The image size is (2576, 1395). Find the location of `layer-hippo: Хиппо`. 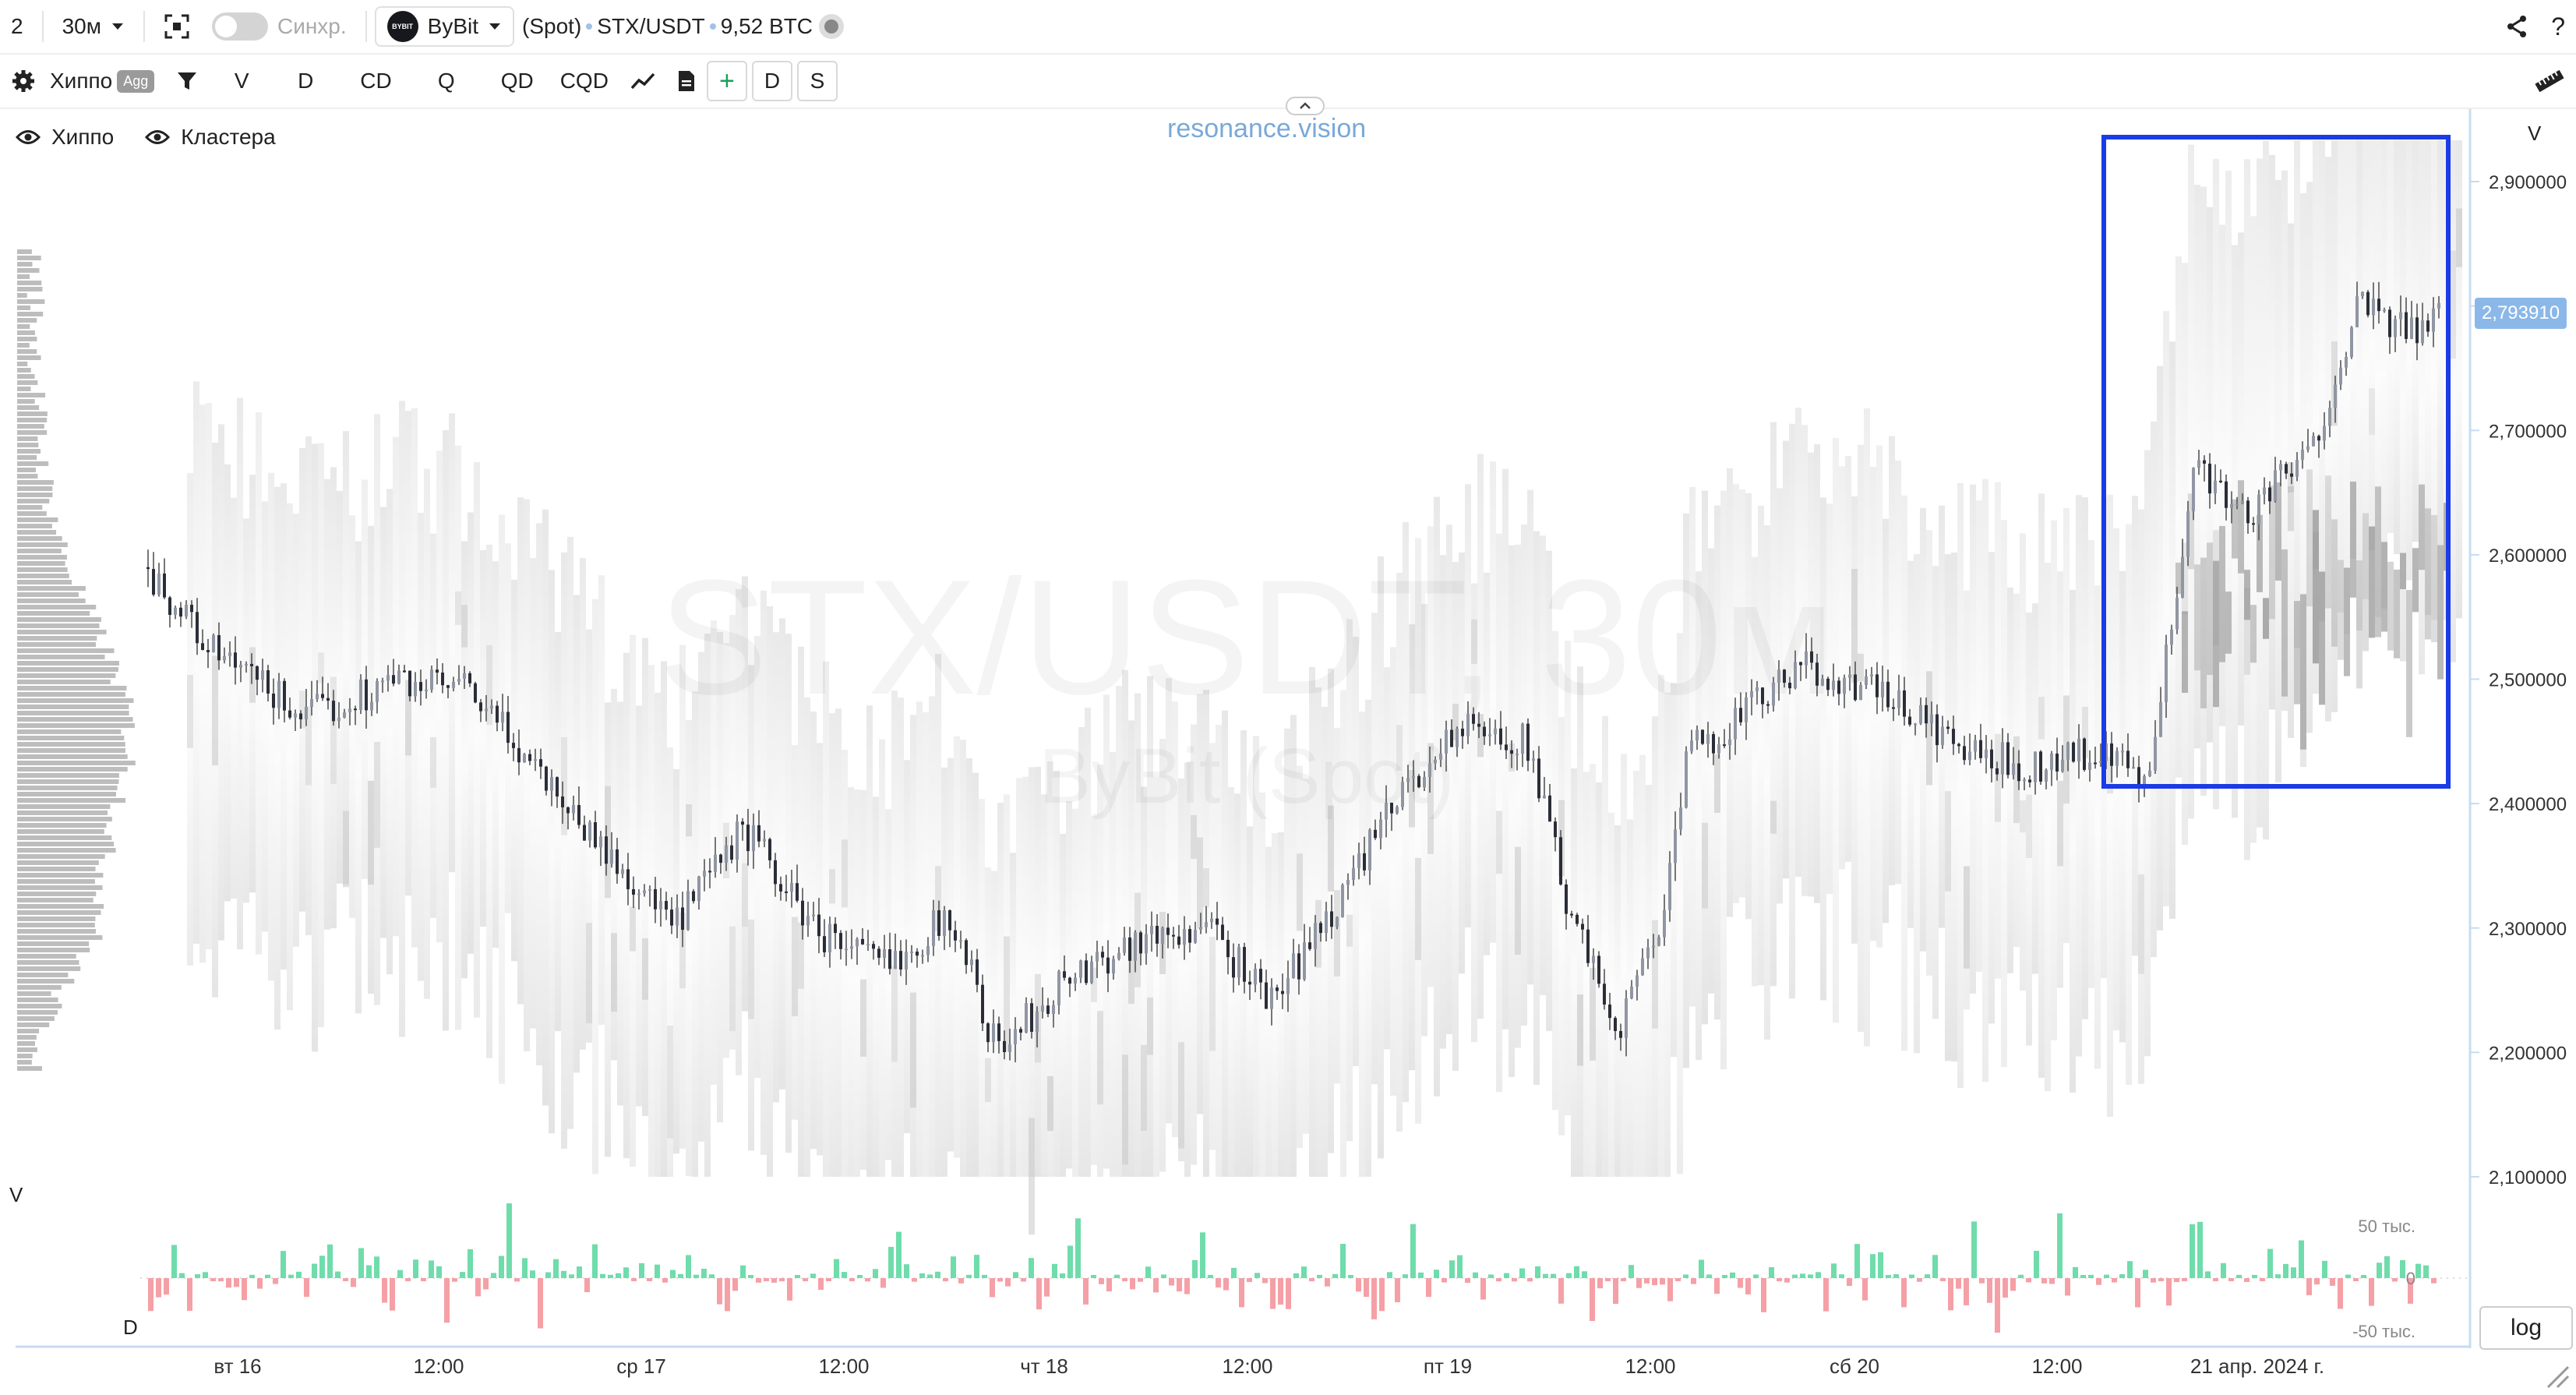

layer-hippo: Хиппо is located at coordinates (65, 137).